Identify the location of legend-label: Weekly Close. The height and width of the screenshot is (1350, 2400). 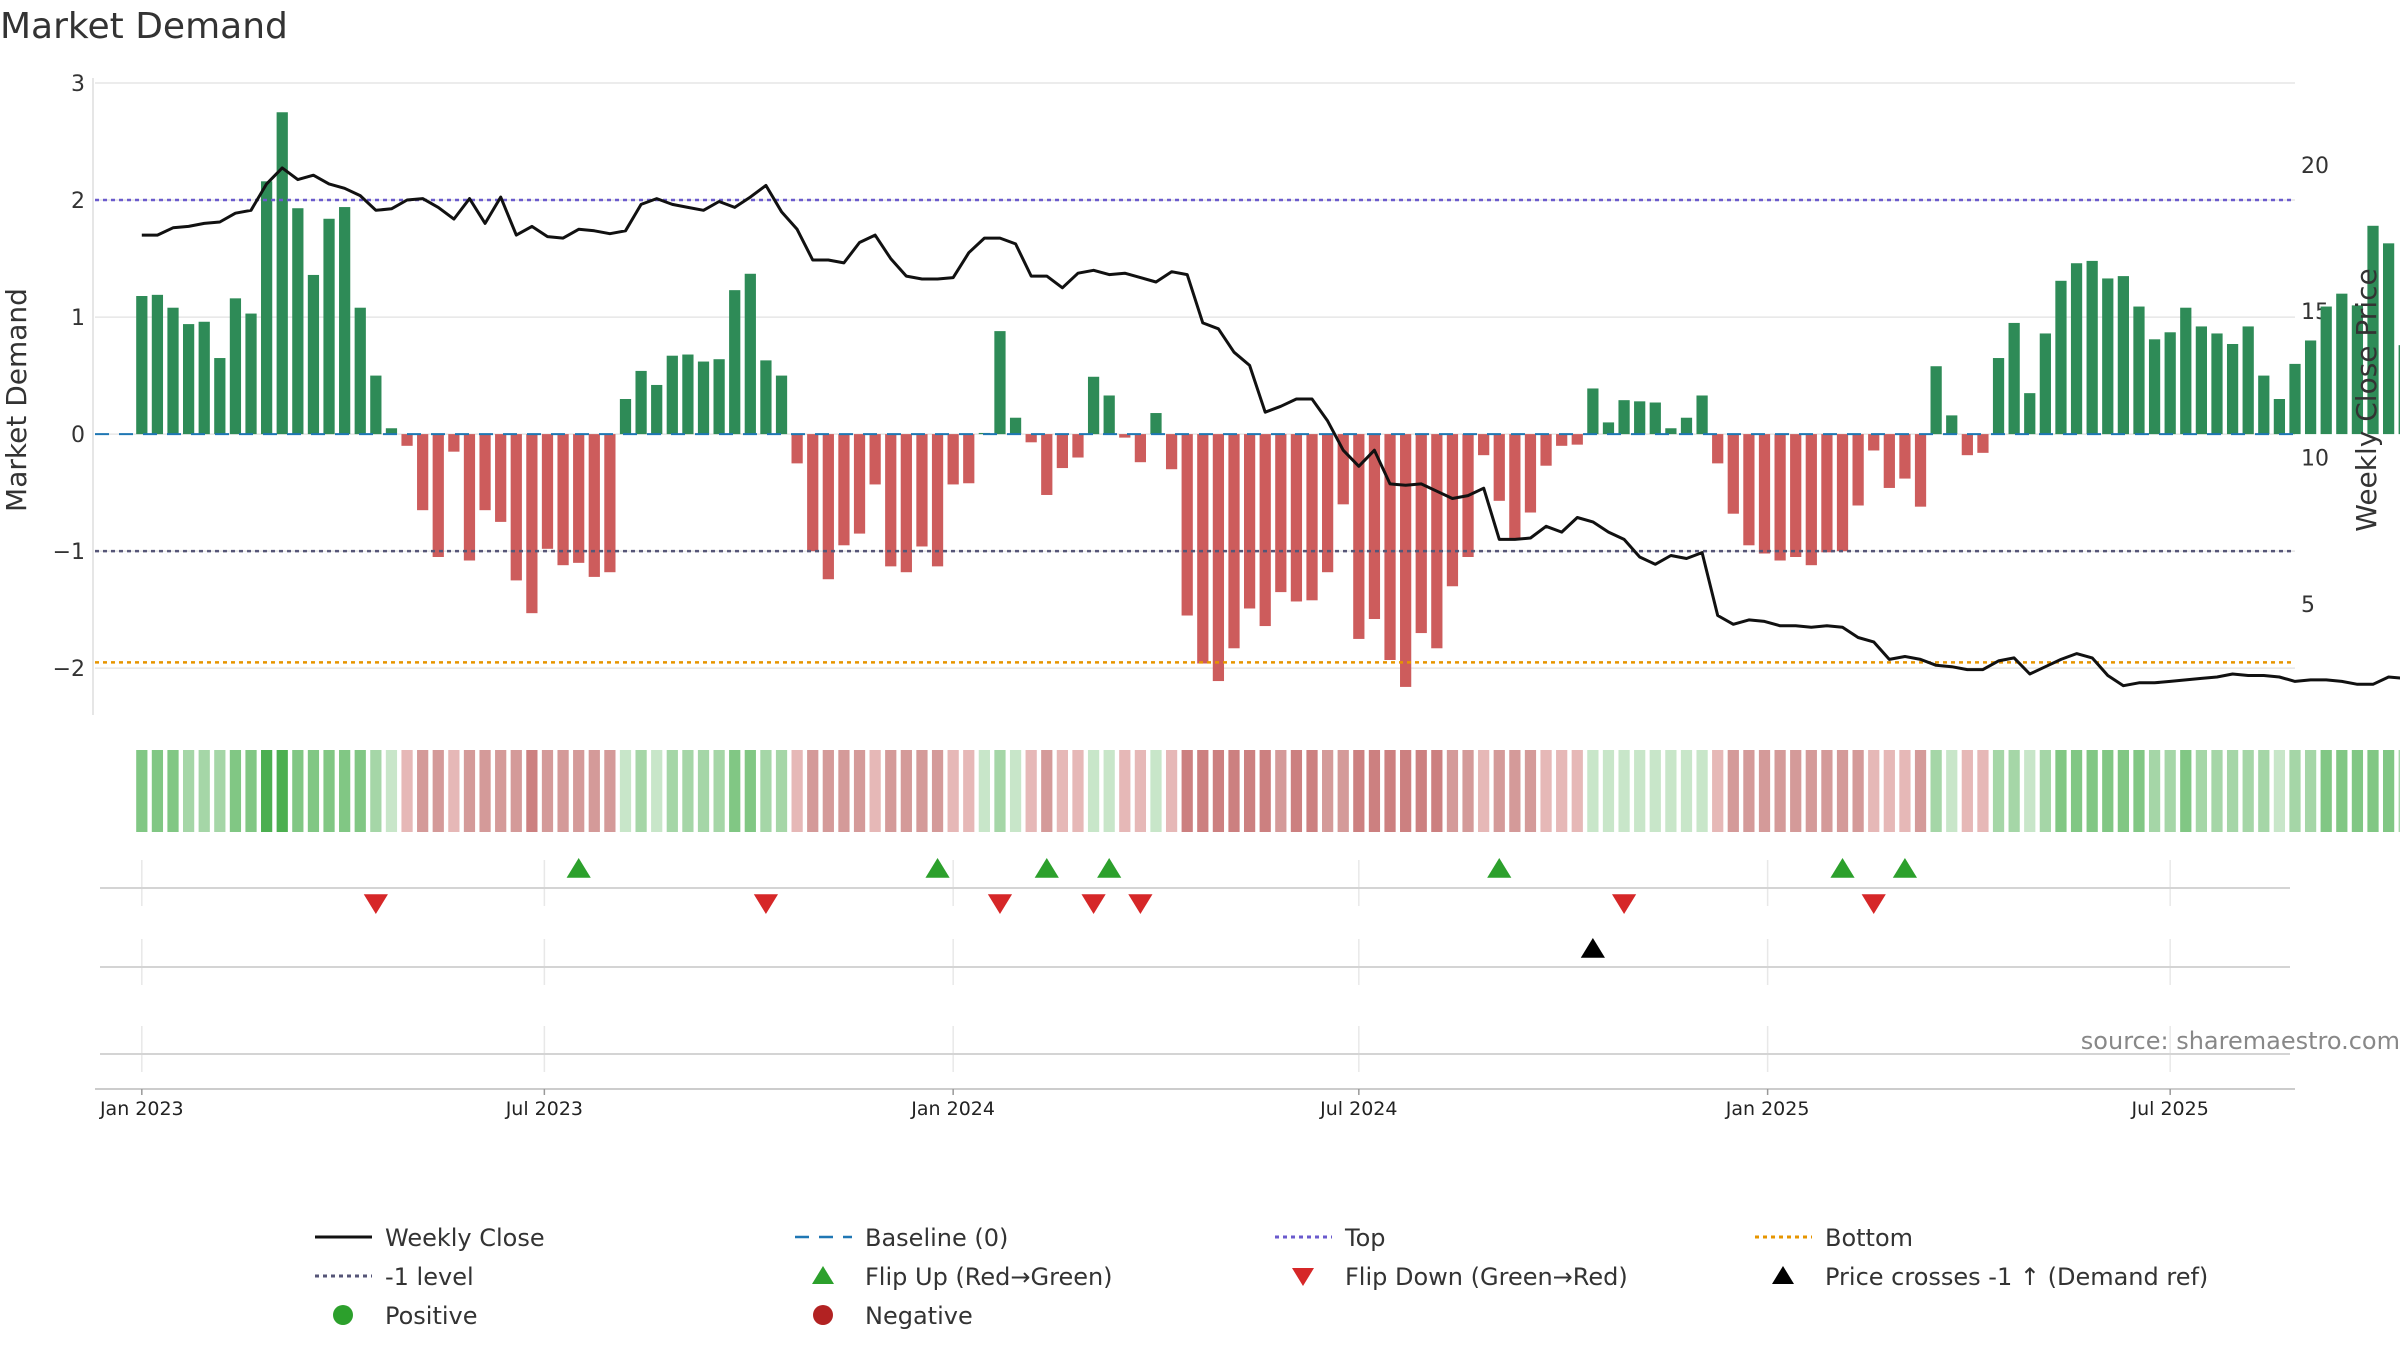
(465, 1238).